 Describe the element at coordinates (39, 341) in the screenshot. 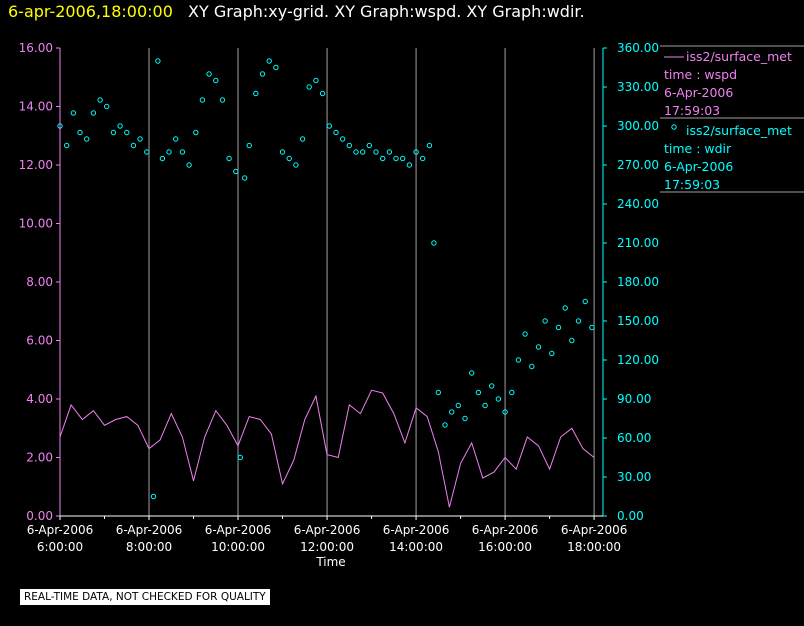

I see `left-axis-tick-label: 6.00` at that location.